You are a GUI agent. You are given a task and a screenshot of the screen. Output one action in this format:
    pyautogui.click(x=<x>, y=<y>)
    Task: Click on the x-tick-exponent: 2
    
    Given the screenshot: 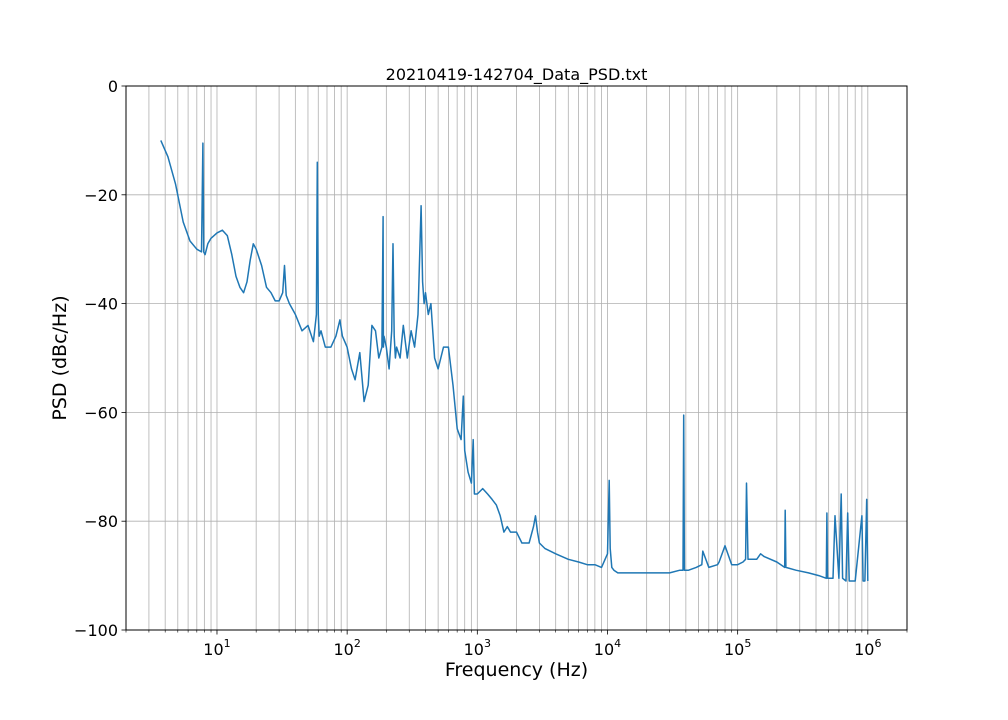 What is the action you would take?
    pyautogui.click(x=357, y=643)
    